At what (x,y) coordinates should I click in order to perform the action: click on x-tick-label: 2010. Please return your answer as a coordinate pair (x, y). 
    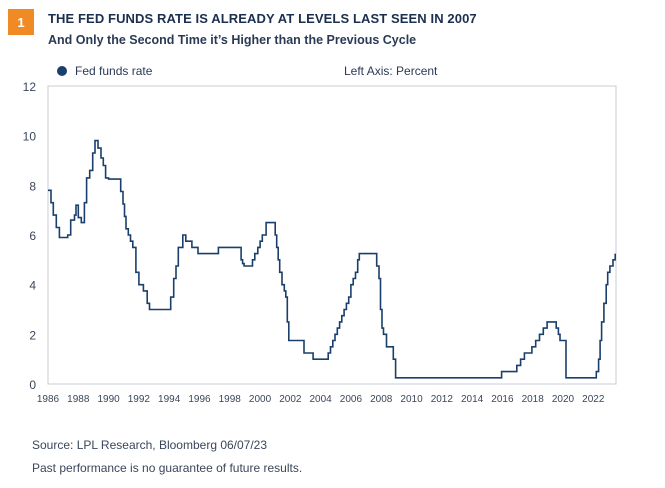
    Looking at the image, I should click on (411, 399).